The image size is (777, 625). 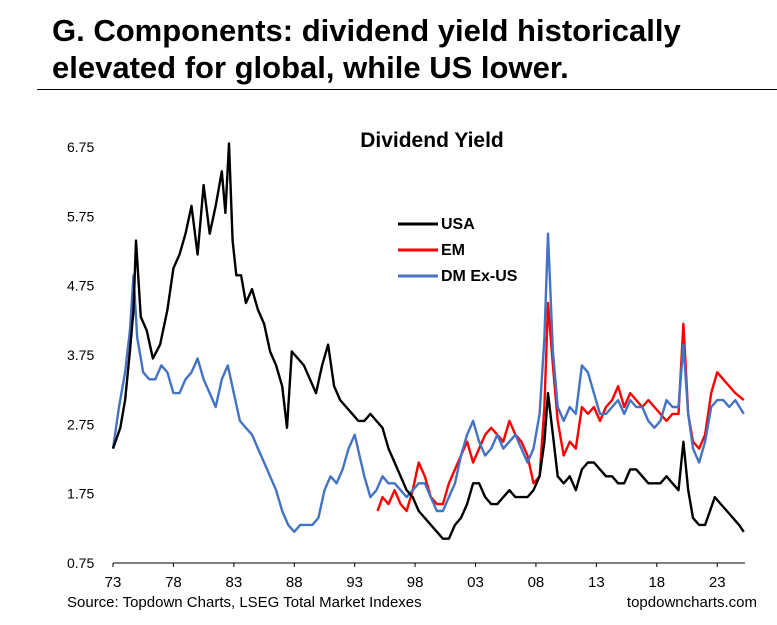 I want to click on y-tick-label: 5.75, so click(x=80, y=216).